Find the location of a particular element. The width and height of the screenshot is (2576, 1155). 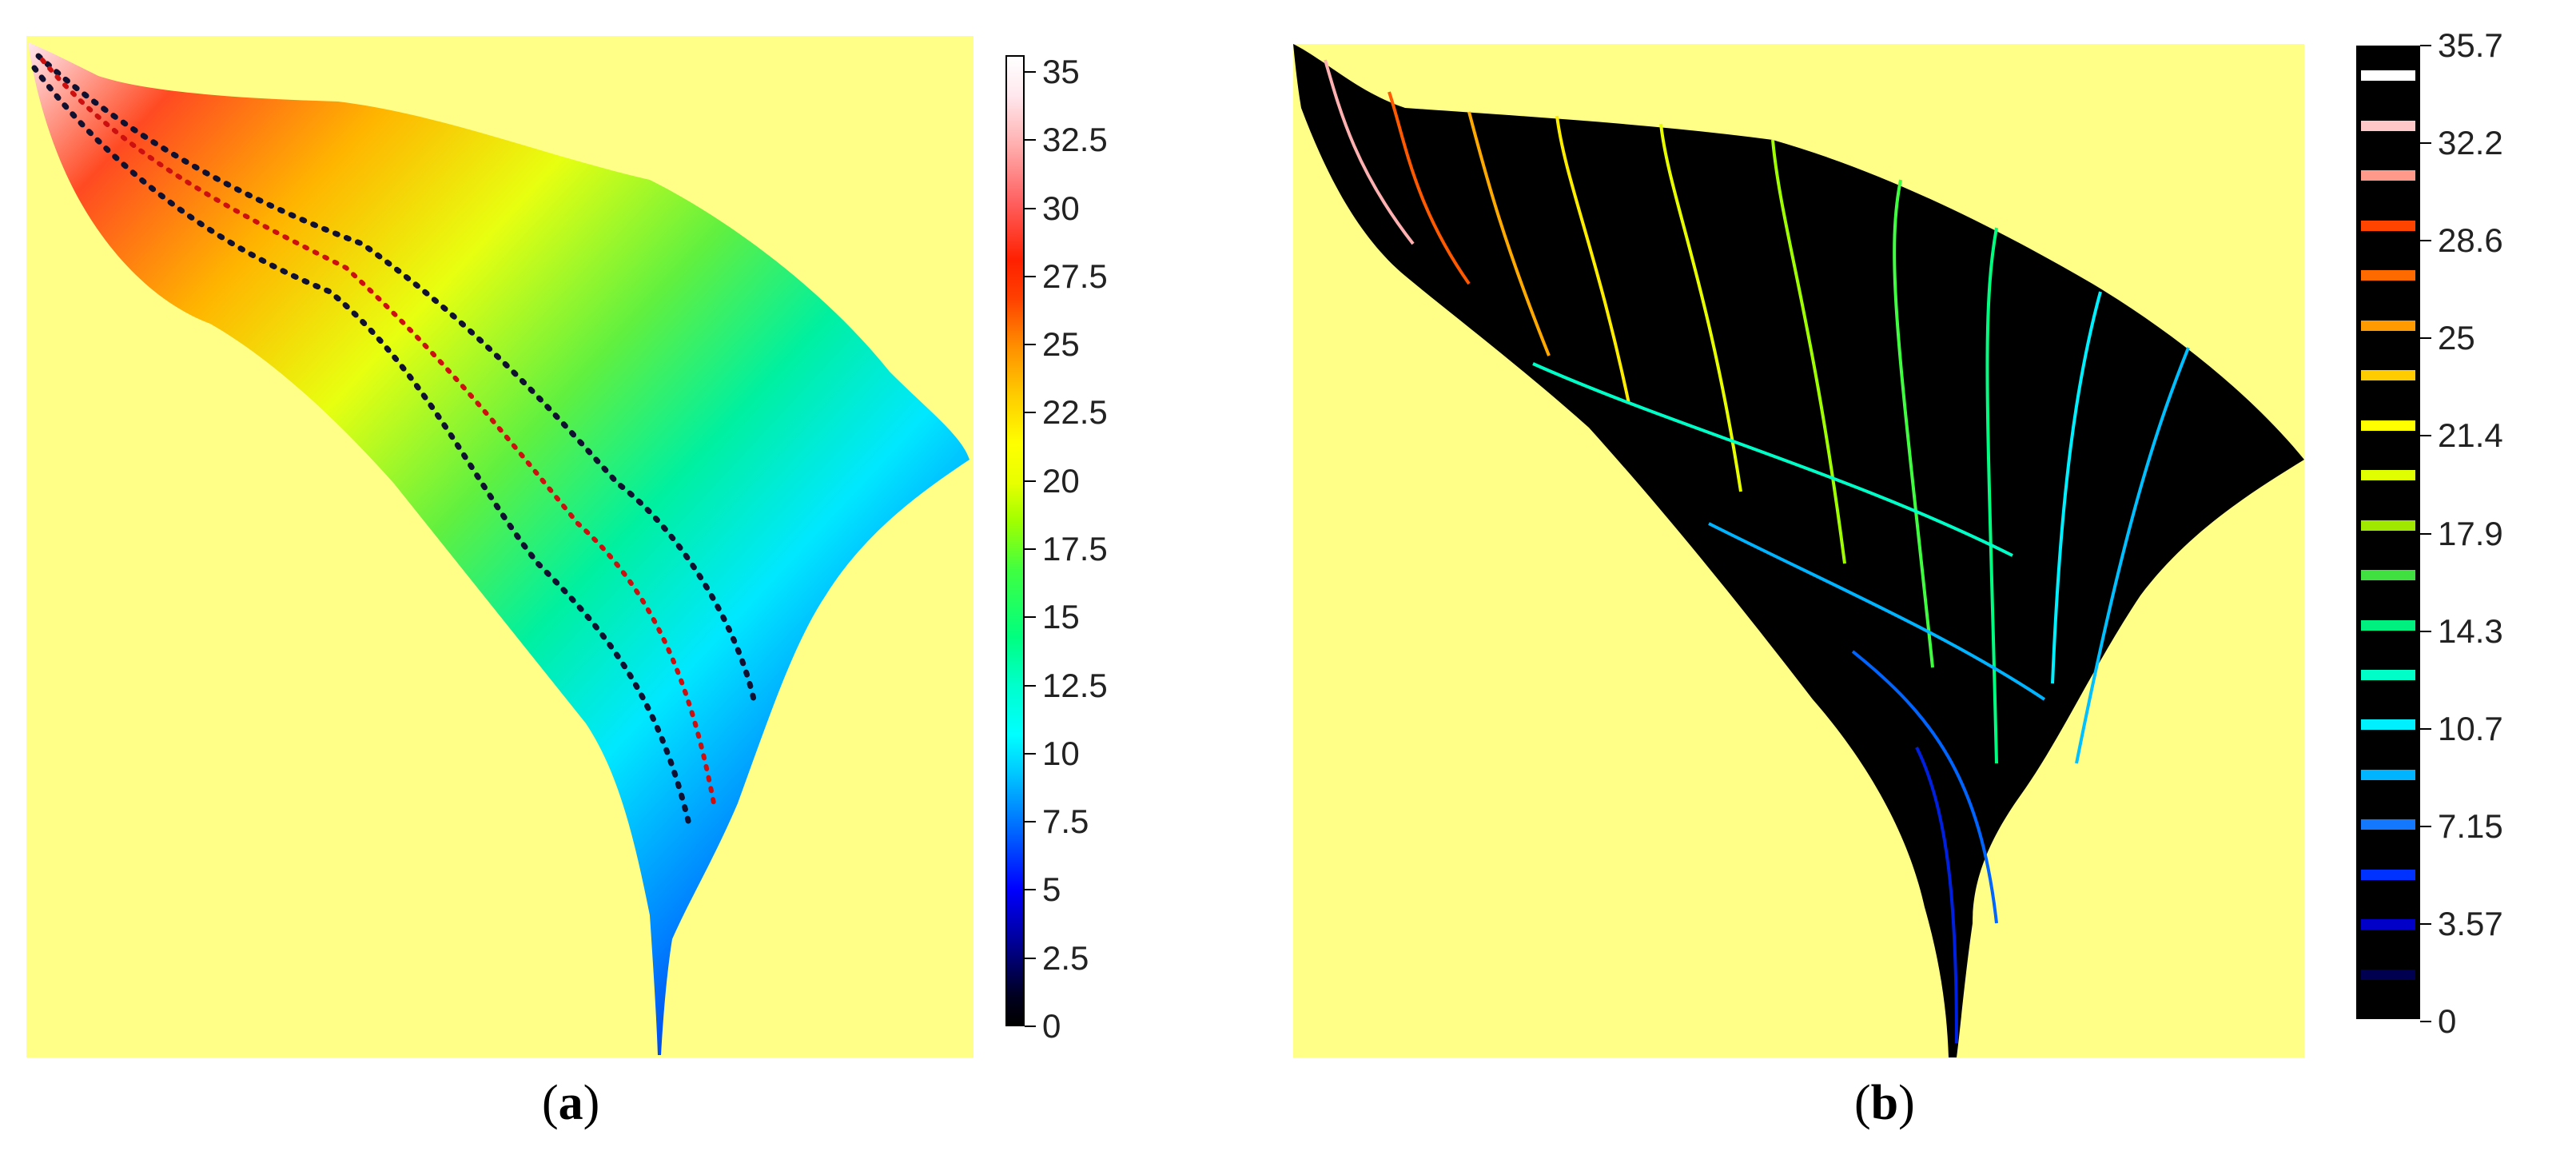

colorbar-b-tick-label: 0 is located at coordinates (2447, 1021).